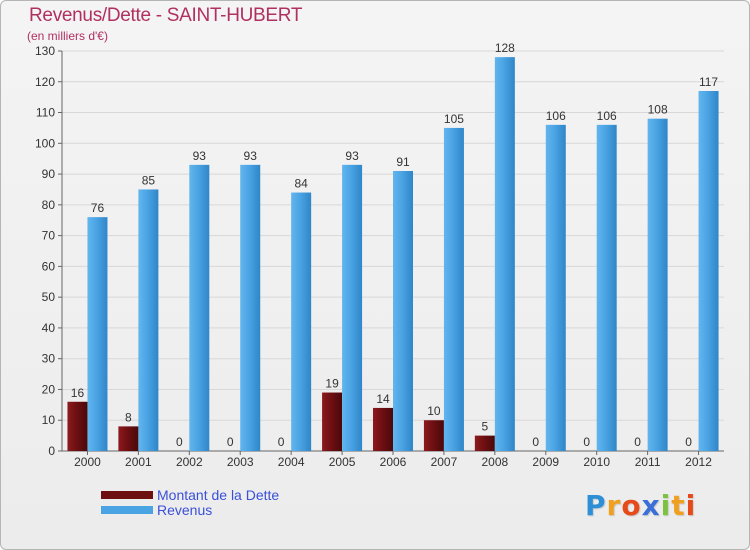  Describe the element at coordinates (485, 427) in the screenshot. I see `data-label-dette: 5` at that location.